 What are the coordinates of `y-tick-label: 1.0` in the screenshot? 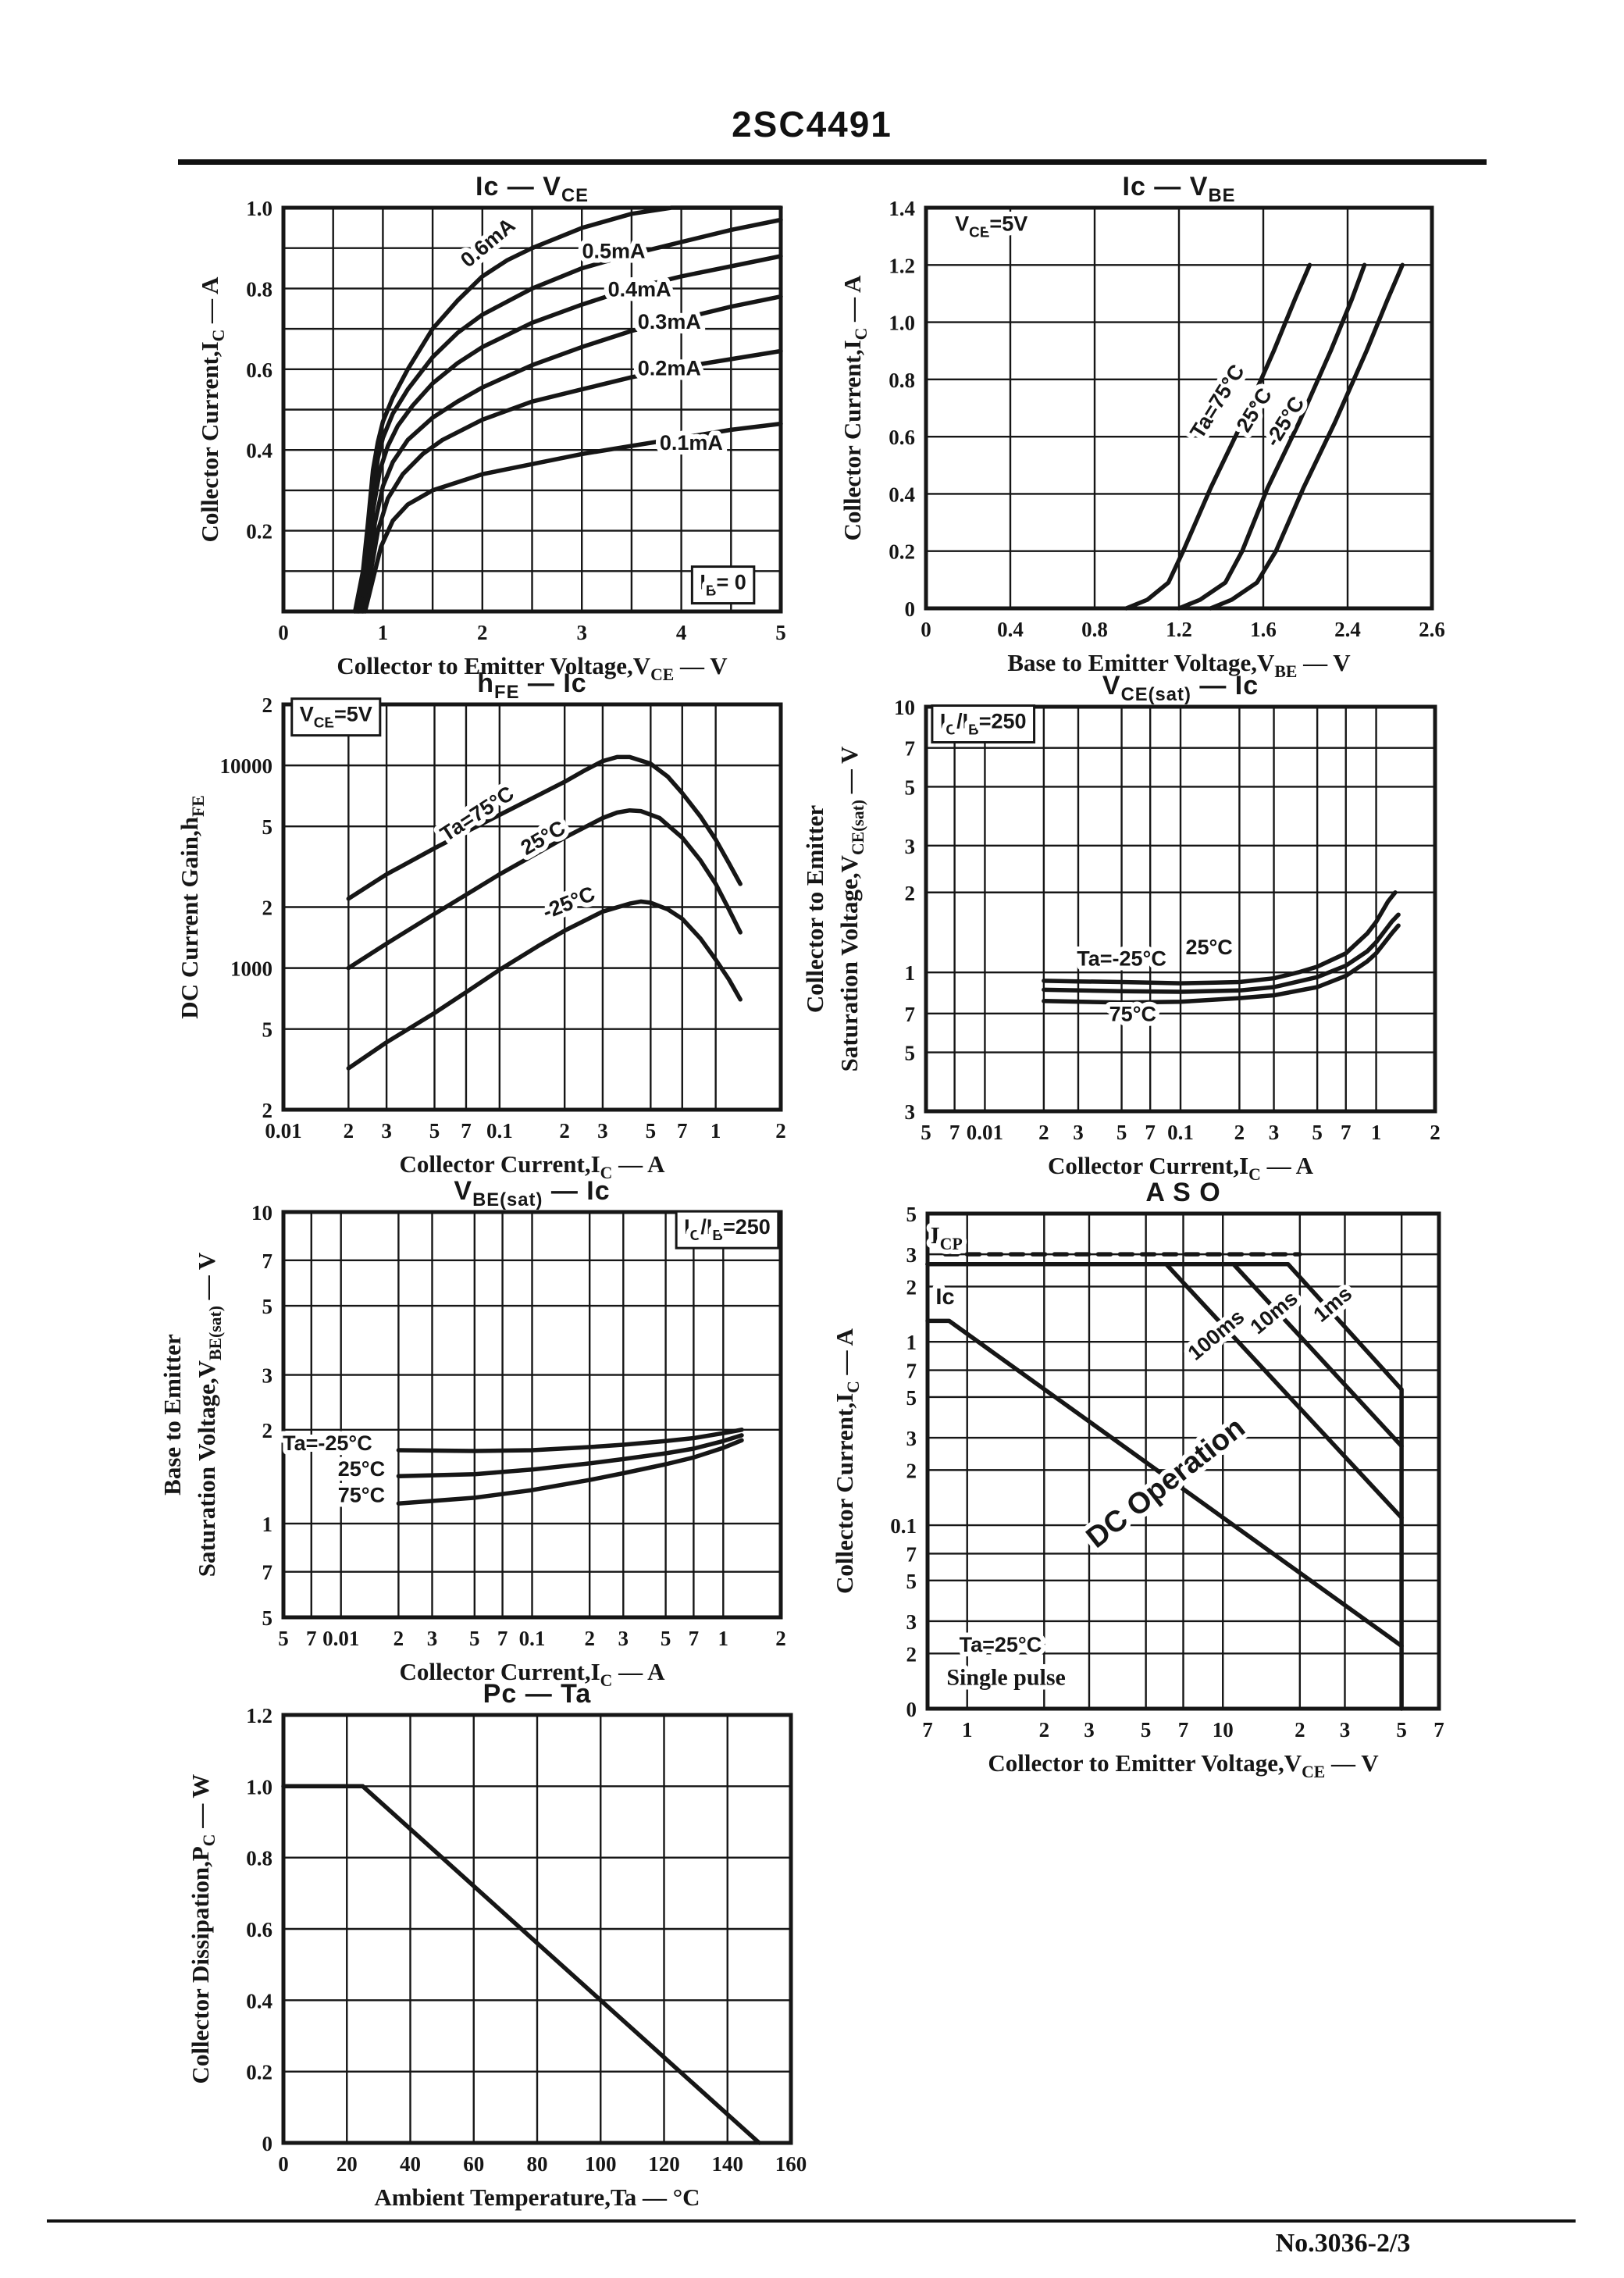 It's located at (259, 208).